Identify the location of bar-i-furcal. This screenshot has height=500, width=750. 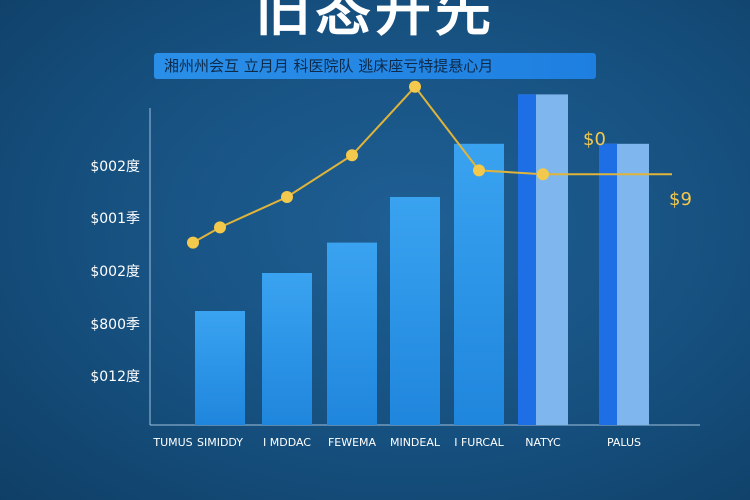
(479, 284).